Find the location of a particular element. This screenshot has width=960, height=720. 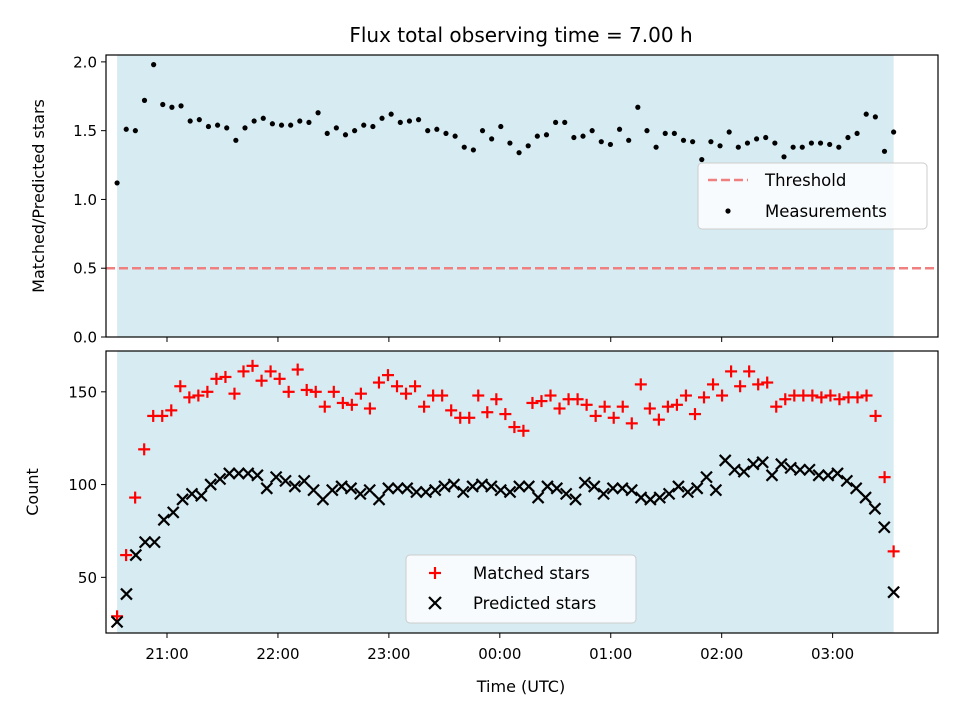

y-tick-label: 1.0 is located at coordinates (85, 200).